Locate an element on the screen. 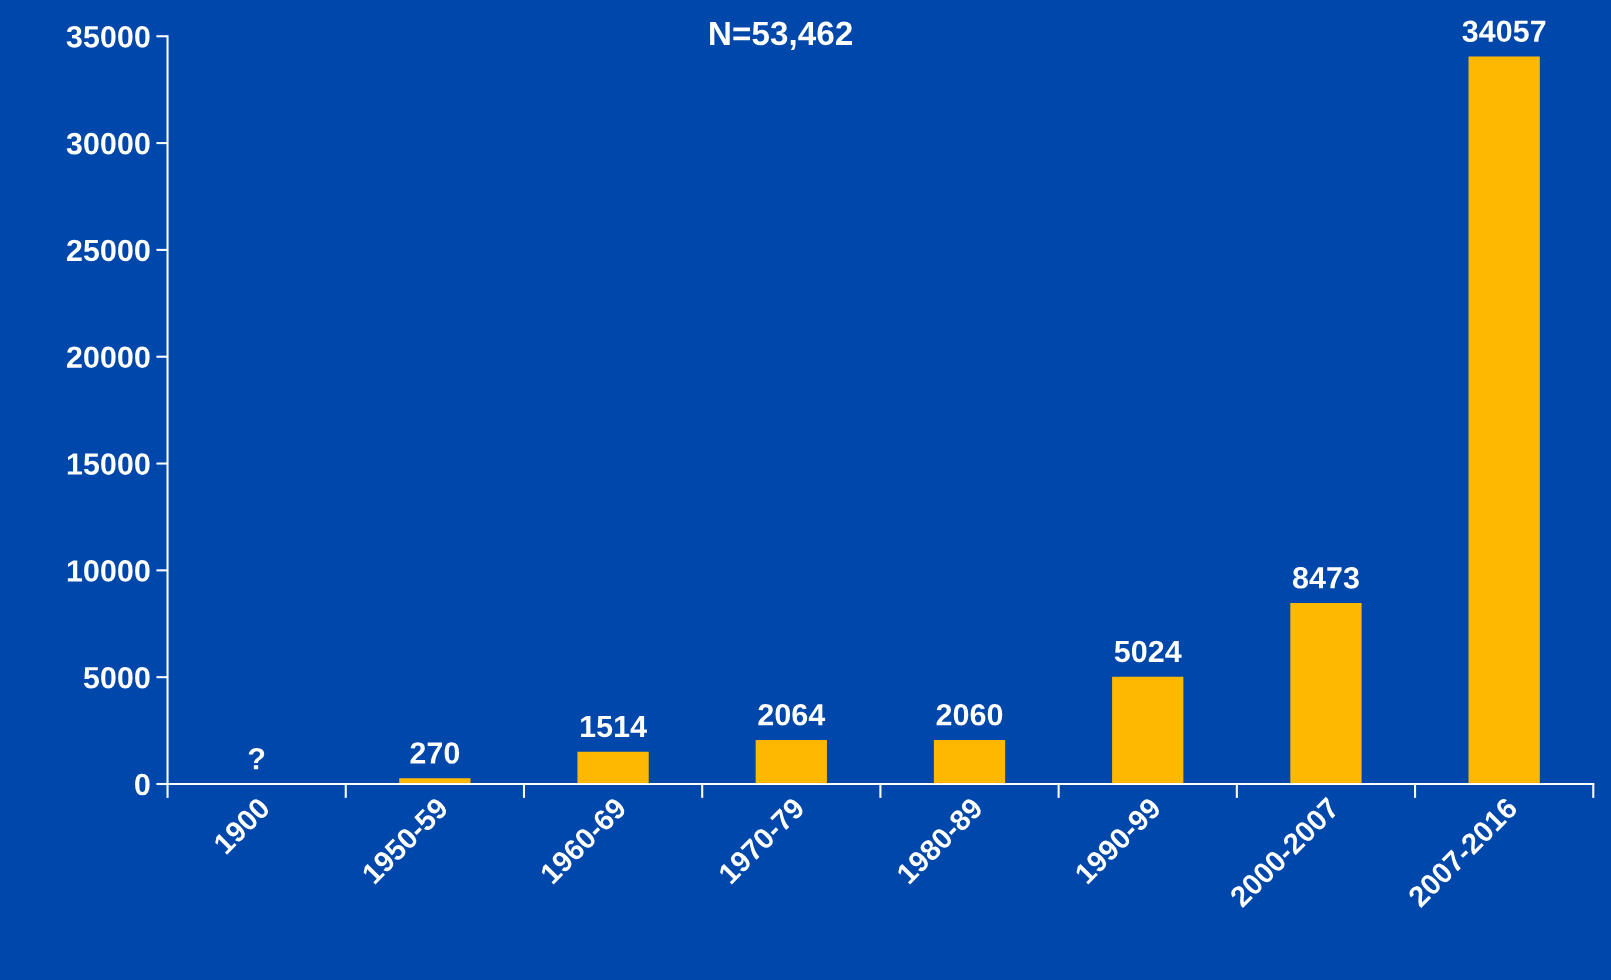 The image size is (1611, 980). chart-title: N=53,462 is located at coordinates (781, 36).